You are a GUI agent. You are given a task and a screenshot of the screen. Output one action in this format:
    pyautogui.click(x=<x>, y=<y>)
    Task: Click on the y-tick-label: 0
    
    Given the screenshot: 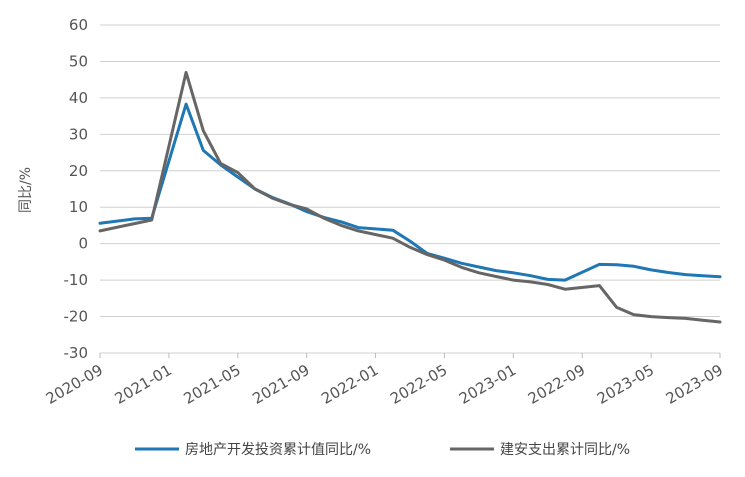 What is the action you would take?
    pyautogui.click(x=83, y=244)
    